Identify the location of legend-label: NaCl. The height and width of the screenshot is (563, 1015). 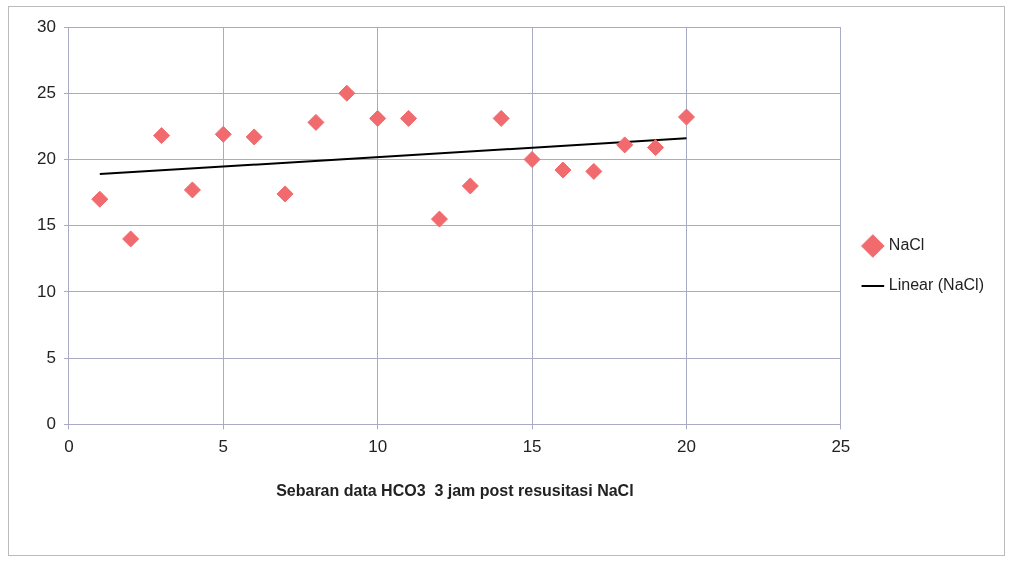
(906, 245).